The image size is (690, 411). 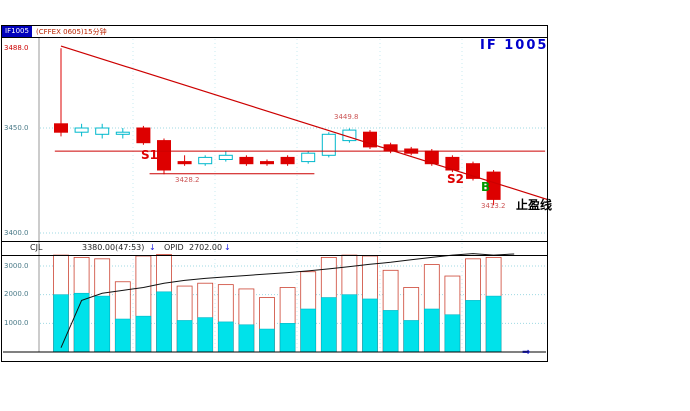 I want to click on annotation-stop-profit-label: 止盈线, so click(x=534, y=205).